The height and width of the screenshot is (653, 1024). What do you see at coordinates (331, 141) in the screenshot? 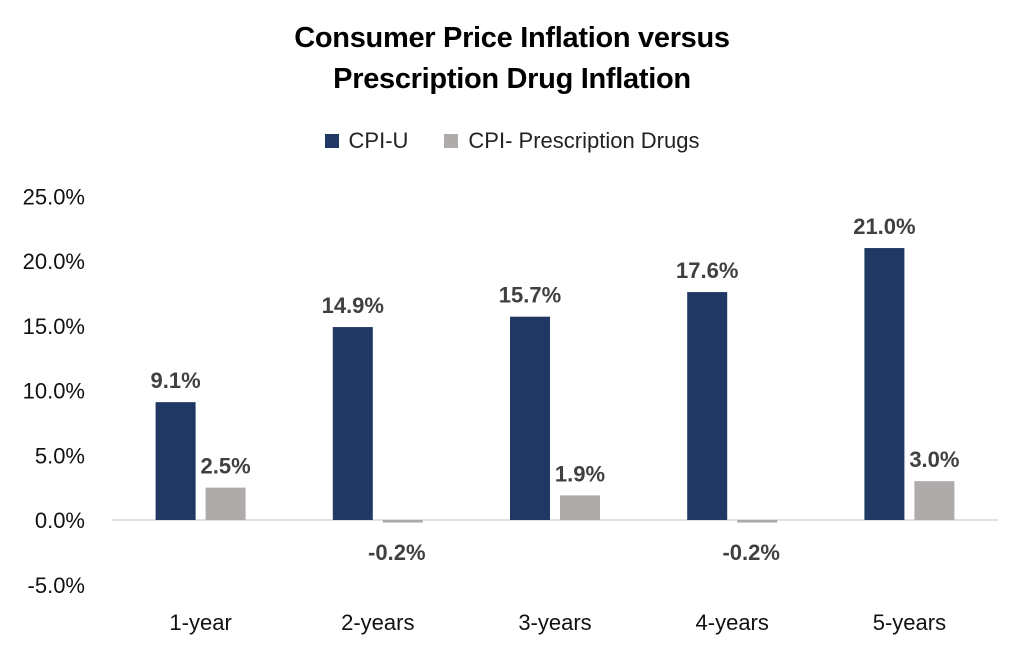
I see `legend-swatch-cpi-u` at bounding box center [331, 141].